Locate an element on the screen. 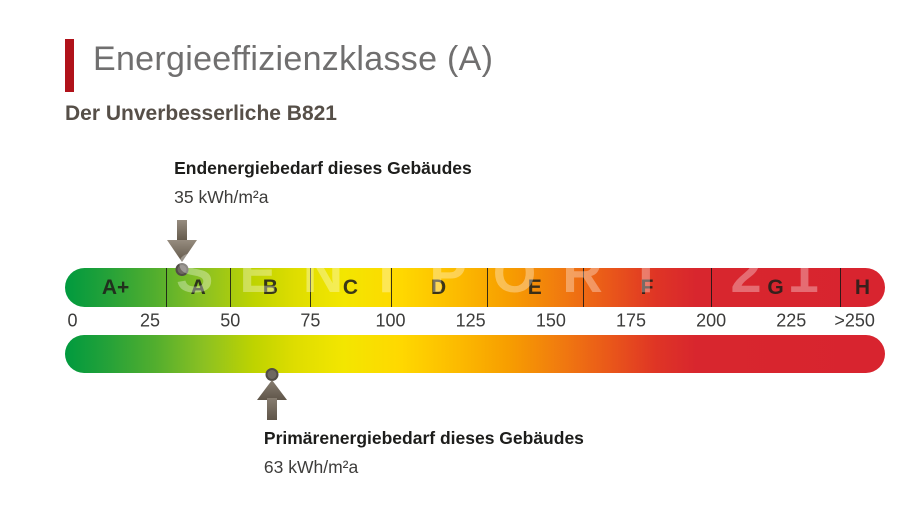  class-label-a: A is located at coordinates (198, 287).